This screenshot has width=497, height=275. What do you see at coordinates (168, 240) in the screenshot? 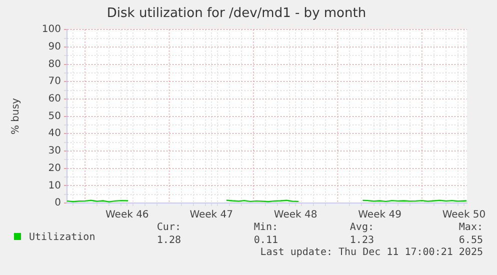
I see `text: 1.28` at bounding box center [168, 240].